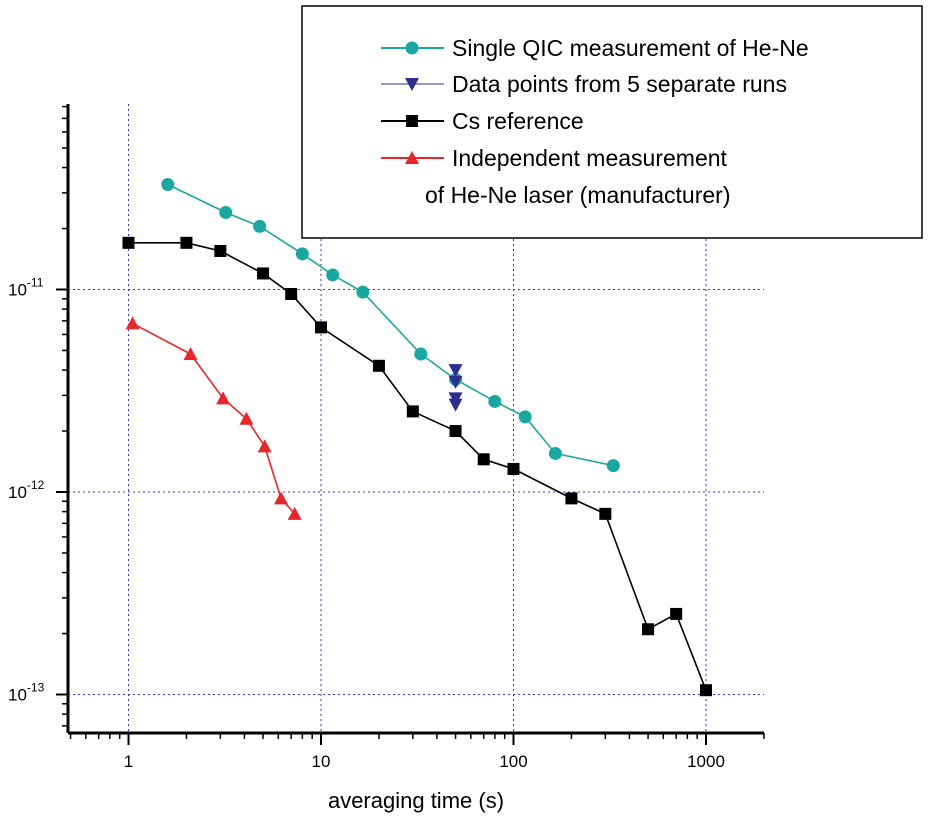 Image resolution: width=934 pixels, height=819 pixels. I want to click on legend-item-cs-reference: Cs reference, so click(482, 121).